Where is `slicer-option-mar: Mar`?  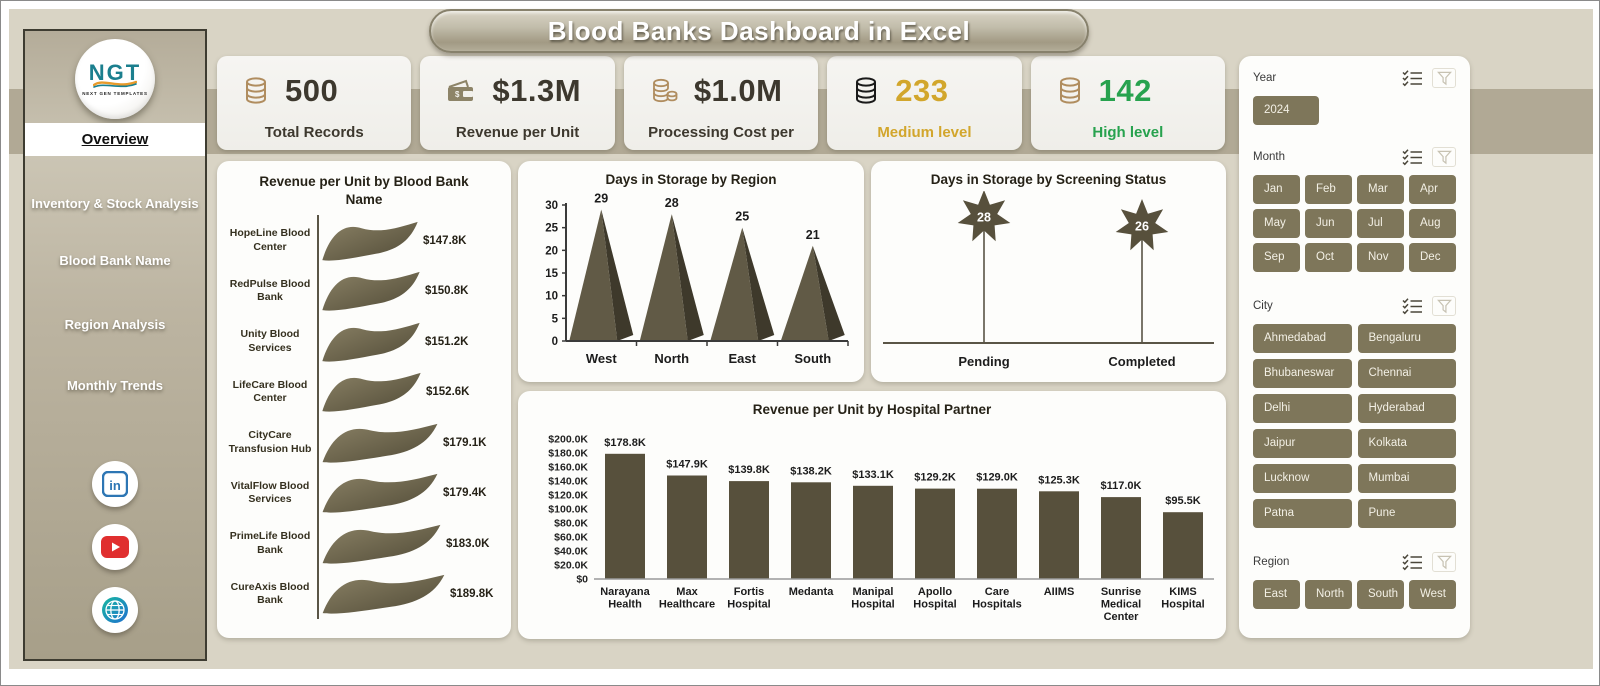 slicer-option-mar: Mar is located at coordinates (1380, 189).